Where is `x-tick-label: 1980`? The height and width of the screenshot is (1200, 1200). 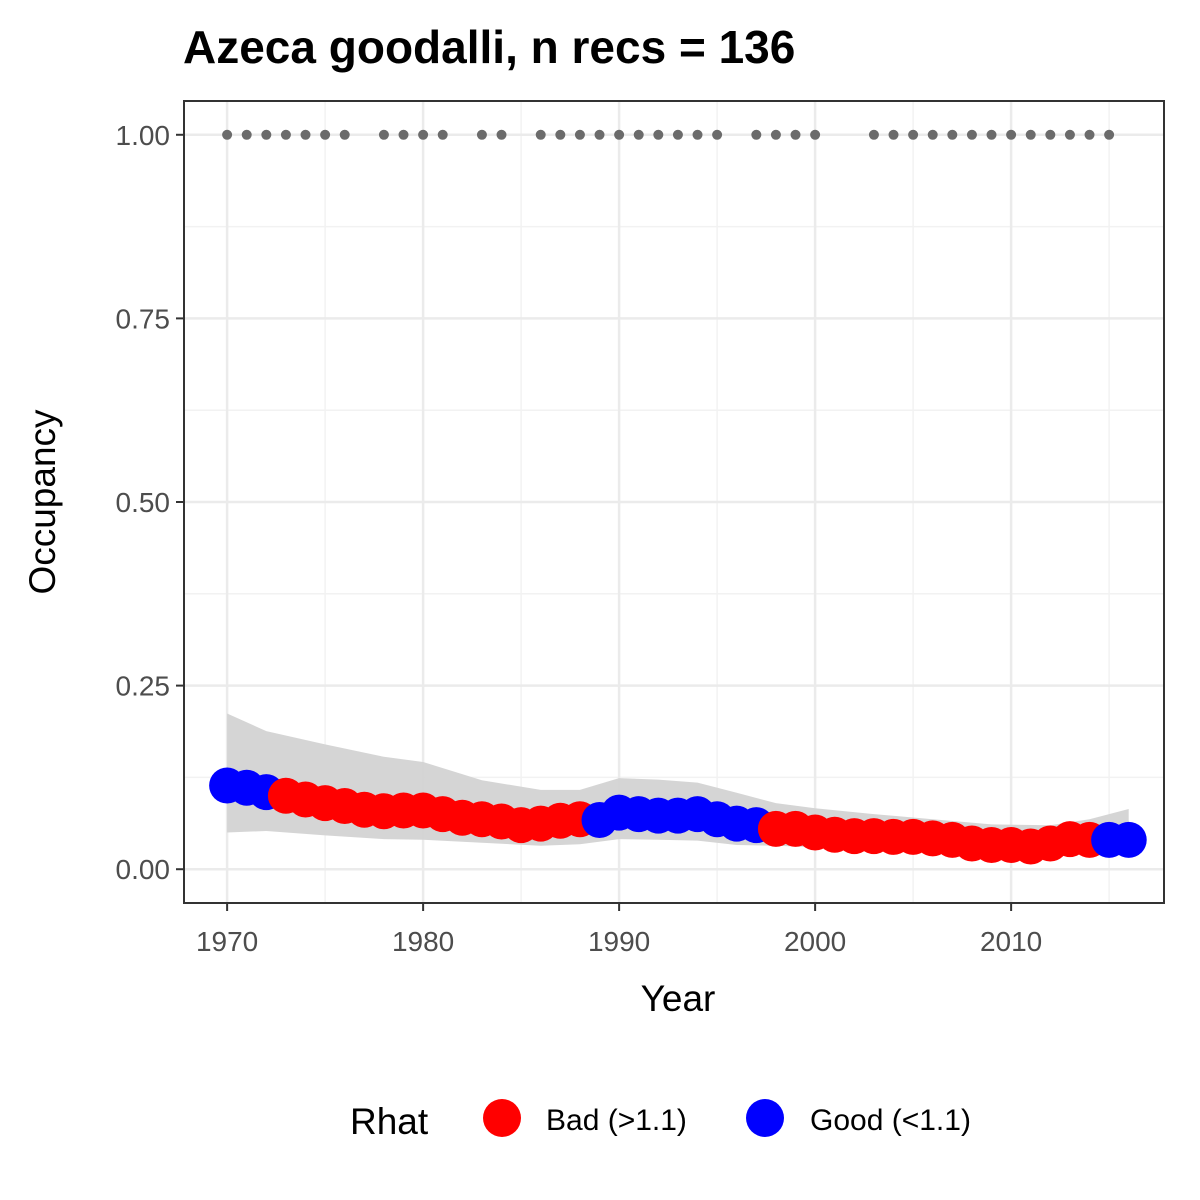
x-tick-label: 1980 is located at coordinates (423, 941).